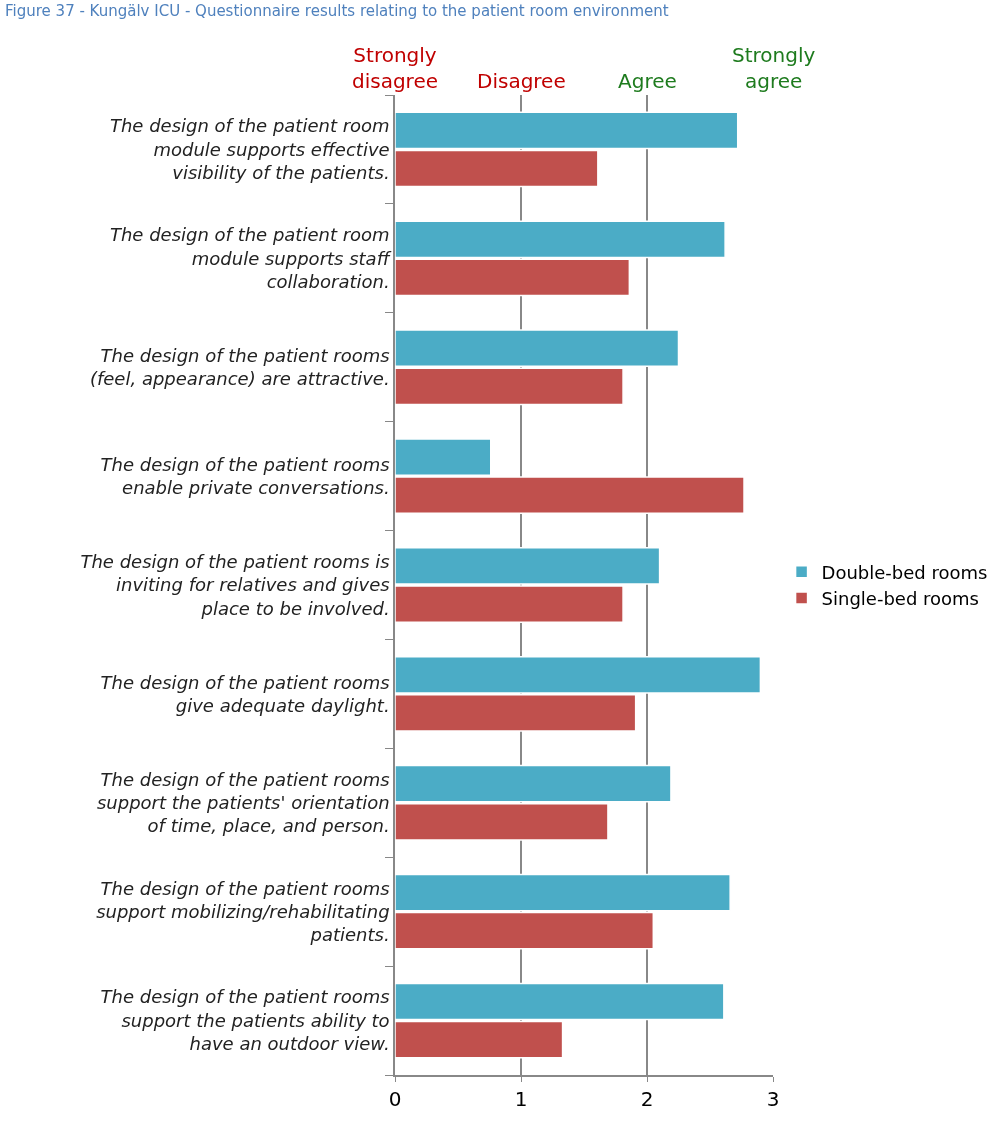 This screenshot has width=1004, height=1135. What do you see at coordinates (395, 68) in the screenshot?
I see `text: Strongly disagree` at bounding box center [395, 68].